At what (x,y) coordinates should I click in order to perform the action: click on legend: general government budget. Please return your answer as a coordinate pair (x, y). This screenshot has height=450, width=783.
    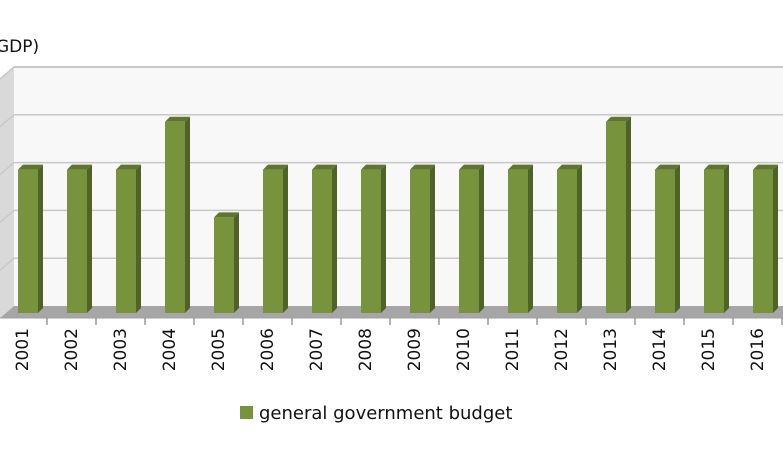
    Looking at the image, I should click on (376, 413).